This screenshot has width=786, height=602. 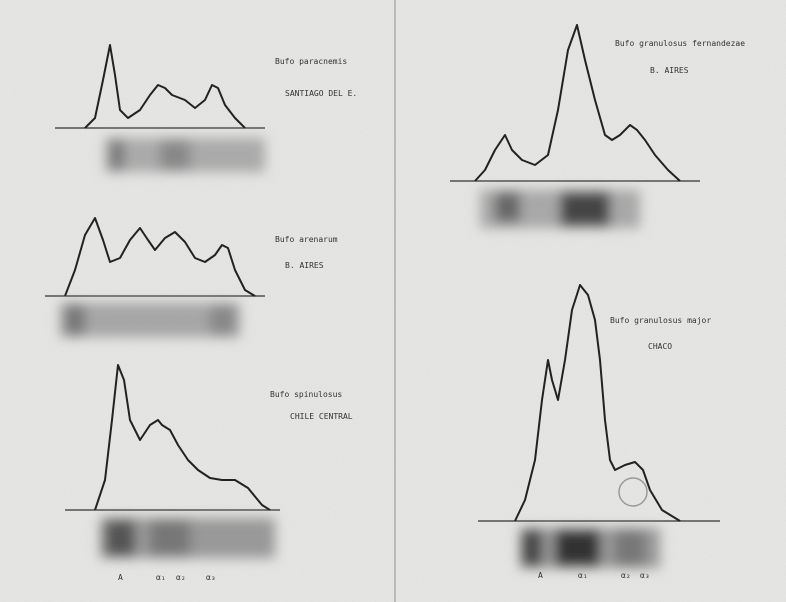 I want to click on species-label: Bufo granulosus major, so click(x=660, y=320).